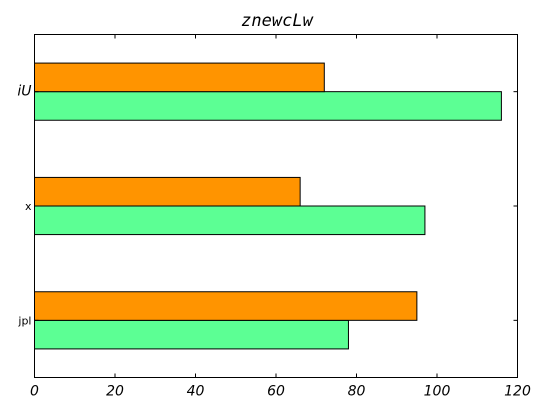  I want to click on x-tick-label: 80, so click(357, 392).